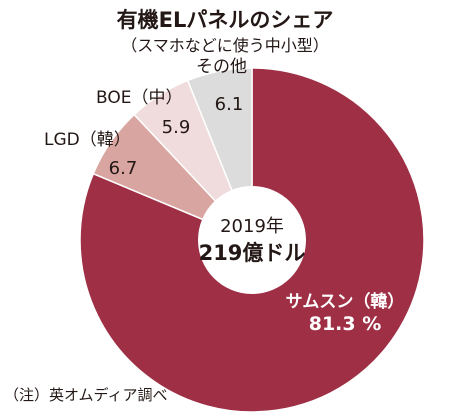  I want to click on label-boe-name: BOE（中）, so click(139, 98).